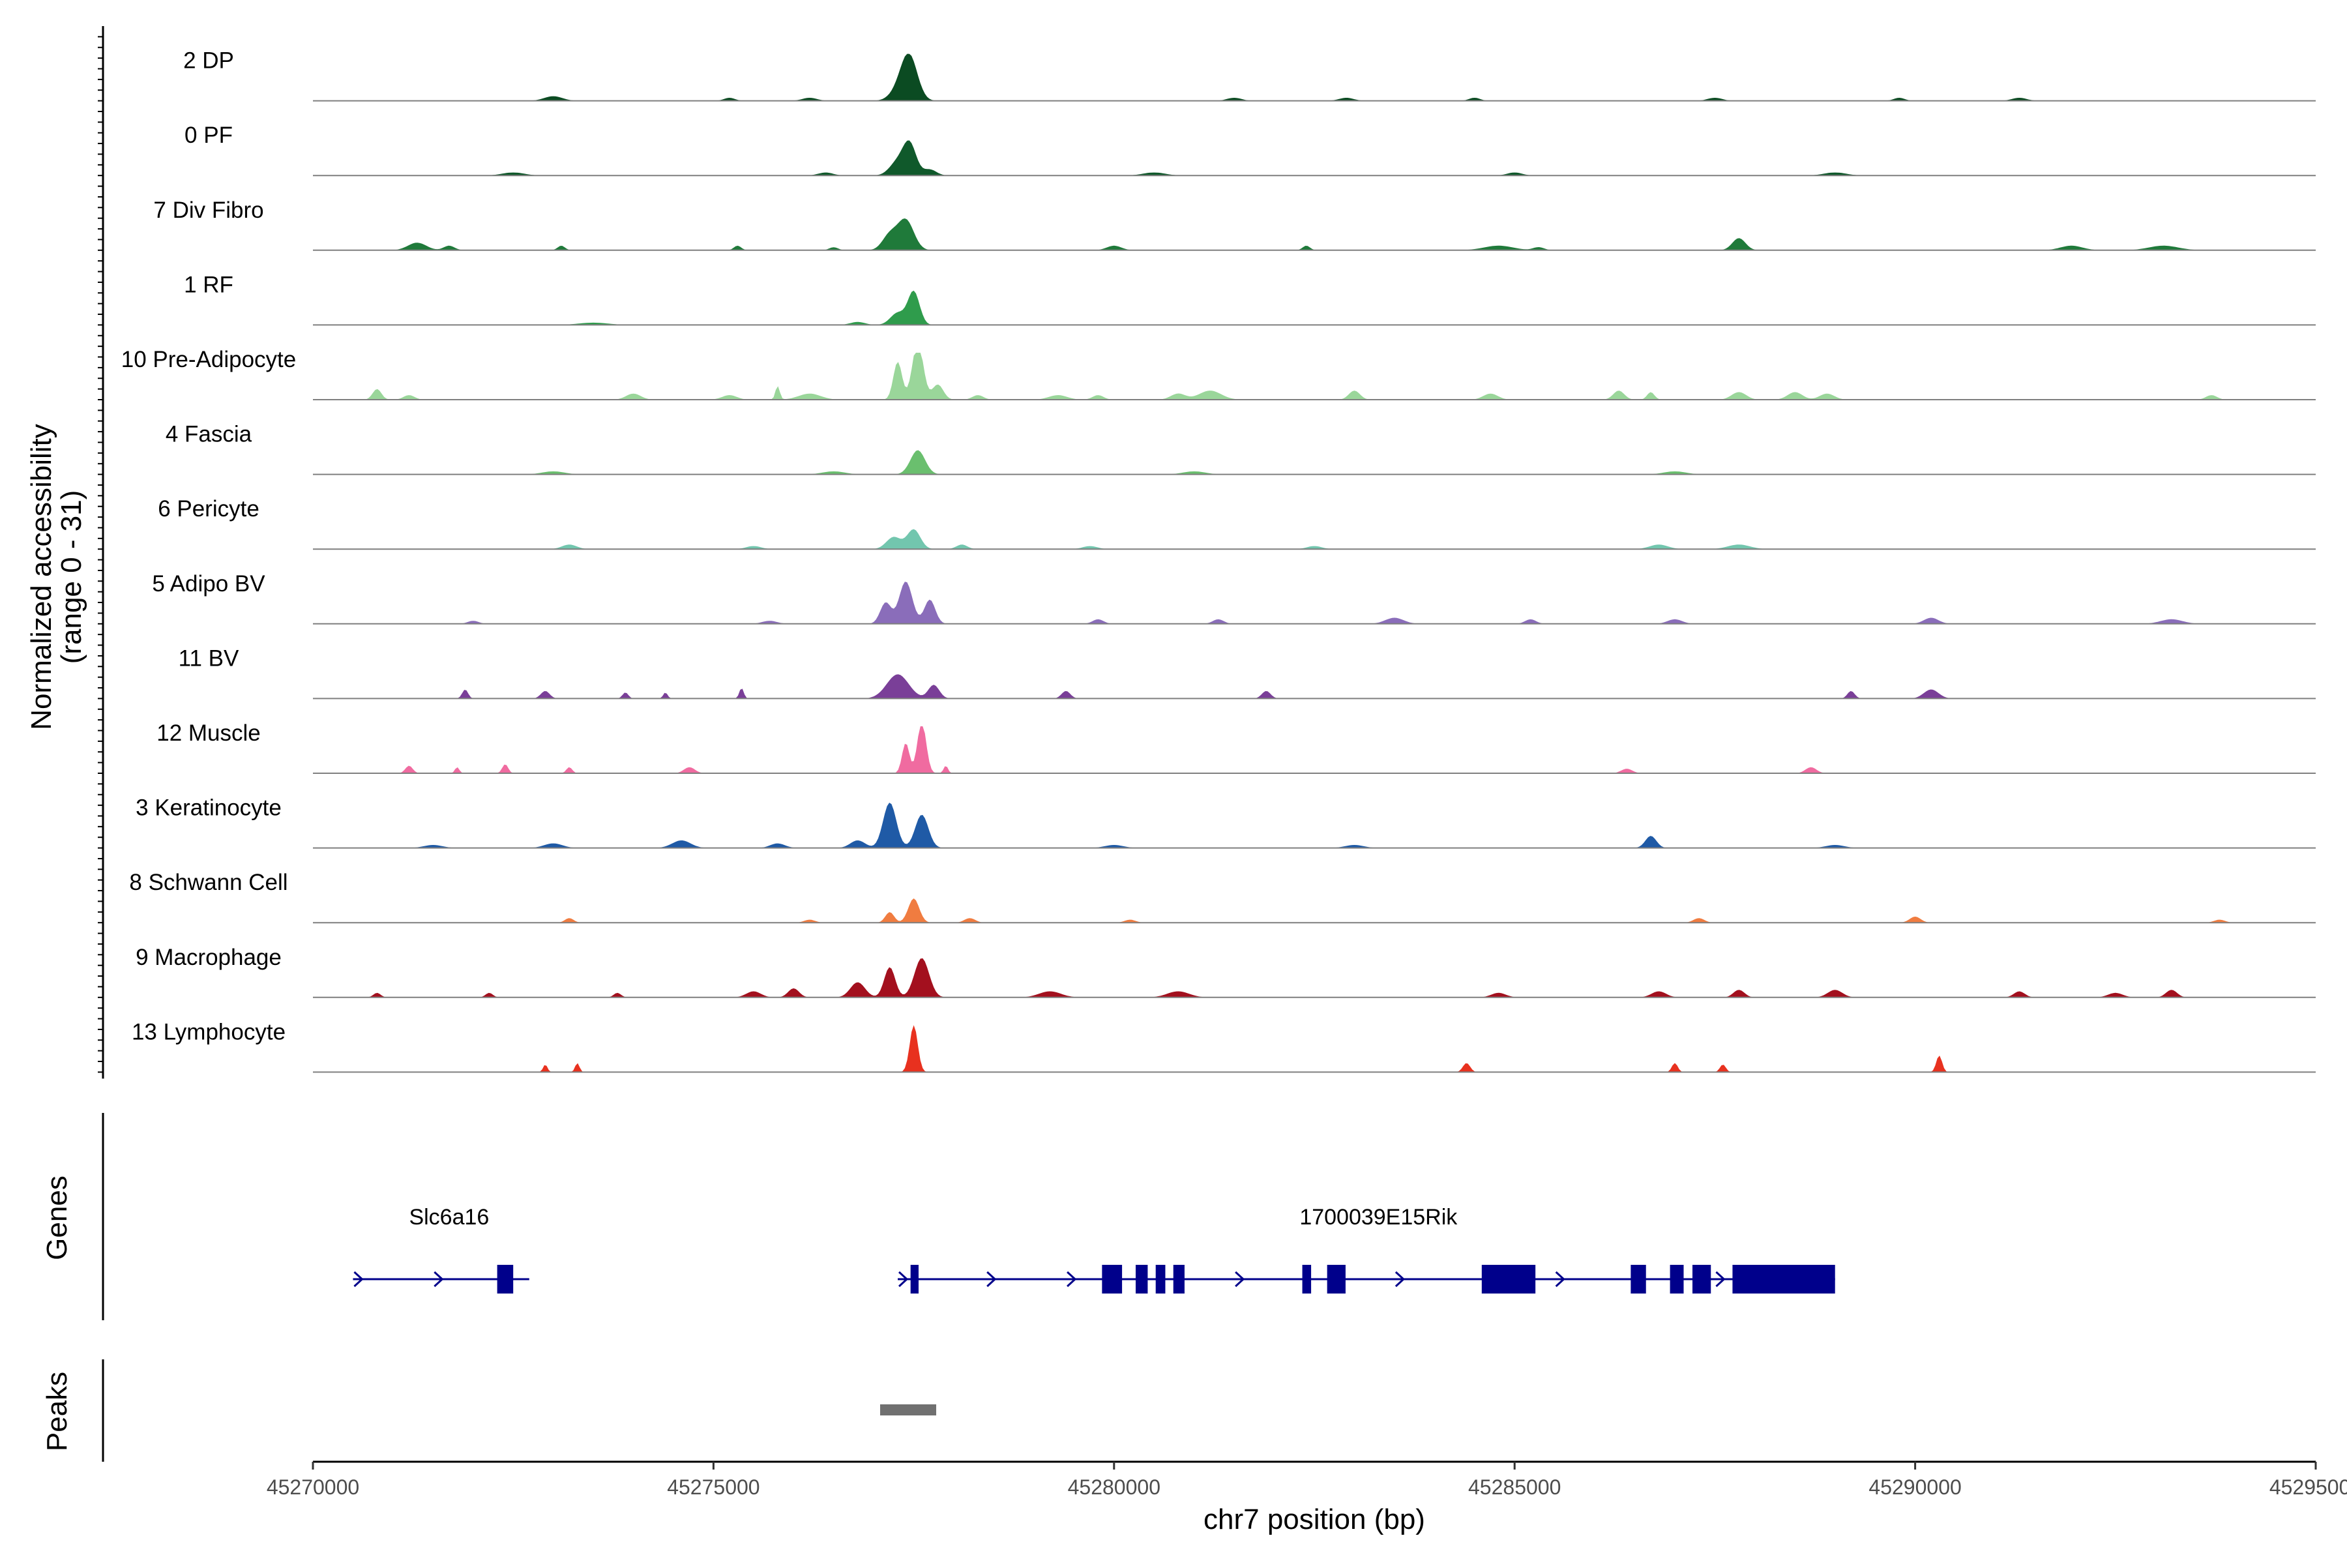  I want to click on y-axis-title: Normalized accessibility, so click(41, 577).